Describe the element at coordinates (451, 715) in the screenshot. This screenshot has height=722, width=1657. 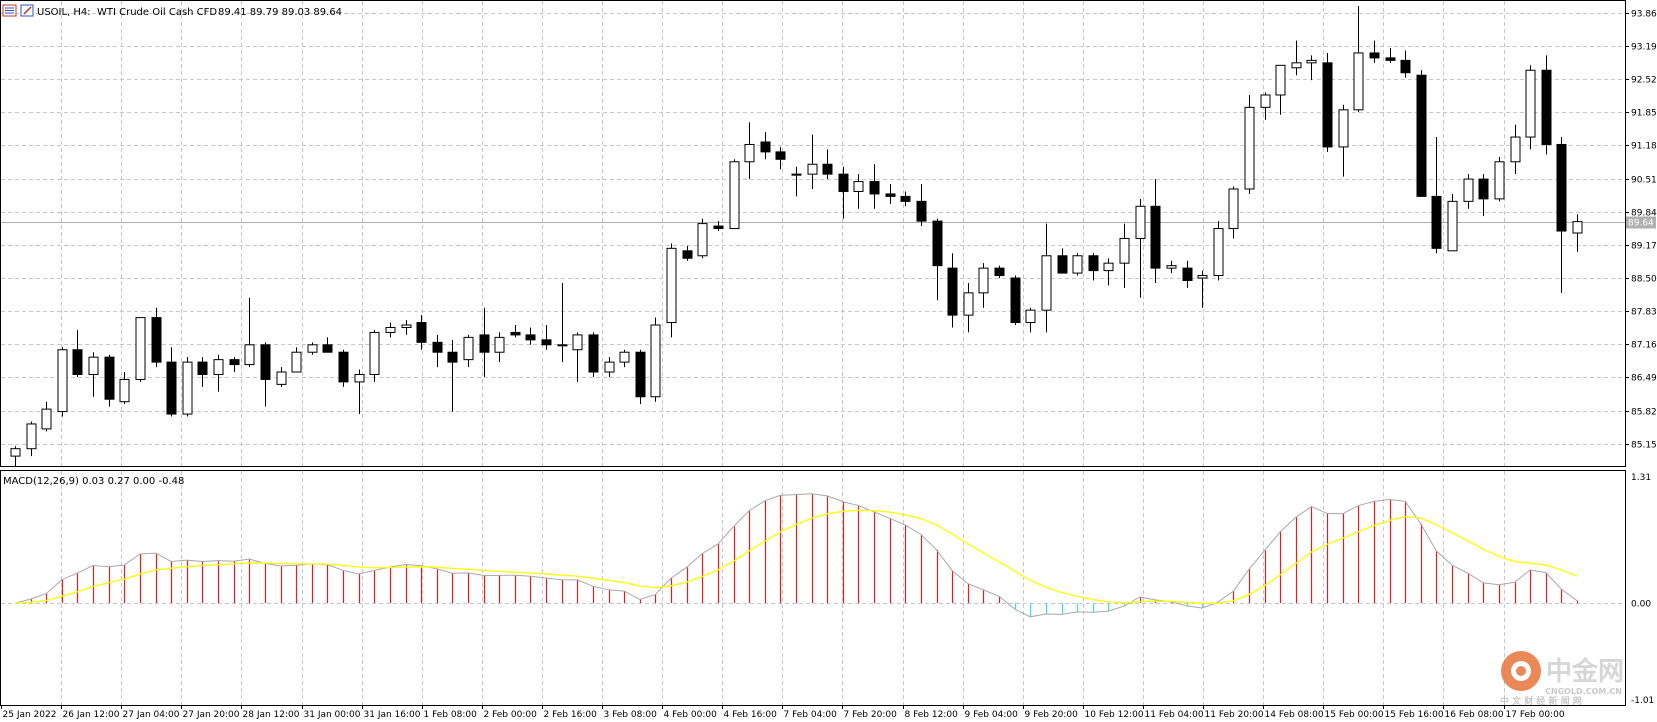
I see `time-tick-label: 1 Feb 08:00` at that location.